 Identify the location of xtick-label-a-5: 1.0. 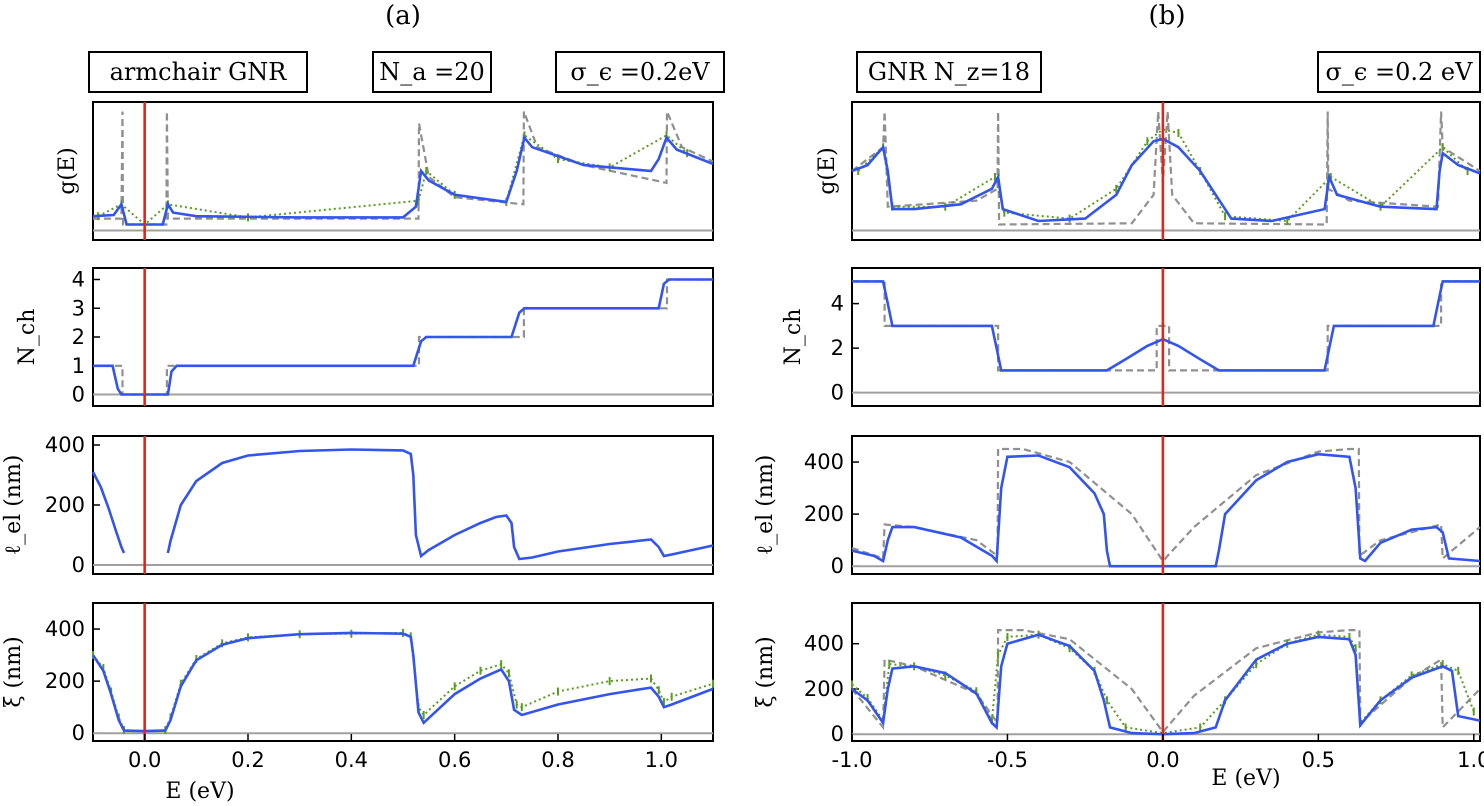
(661, 760).